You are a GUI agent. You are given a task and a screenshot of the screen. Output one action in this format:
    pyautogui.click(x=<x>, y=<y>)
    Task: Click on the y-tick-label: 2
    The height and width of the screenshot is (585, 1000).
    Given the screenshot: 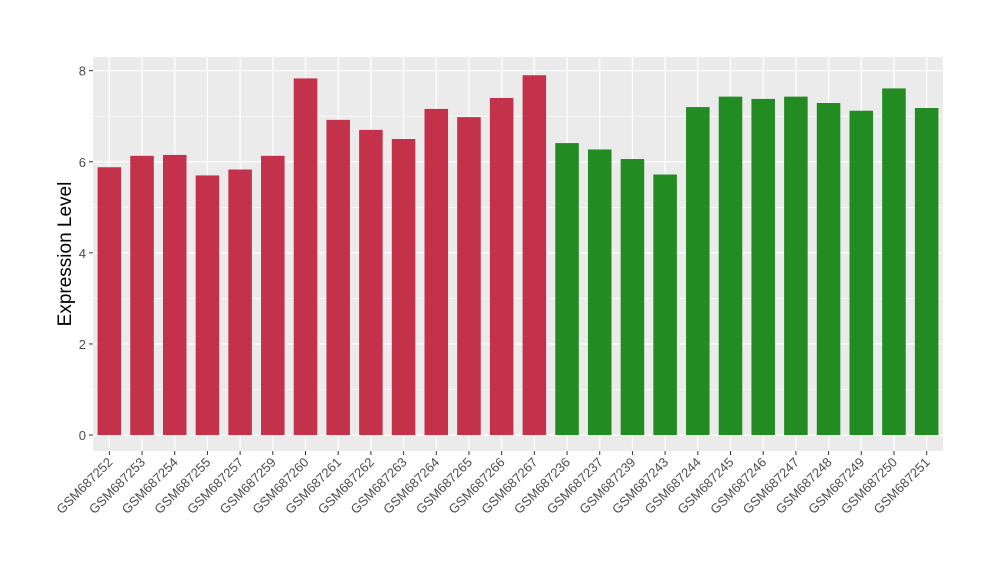 What is the action you would take?
    pyautogui.click(x=82, y=344)
    